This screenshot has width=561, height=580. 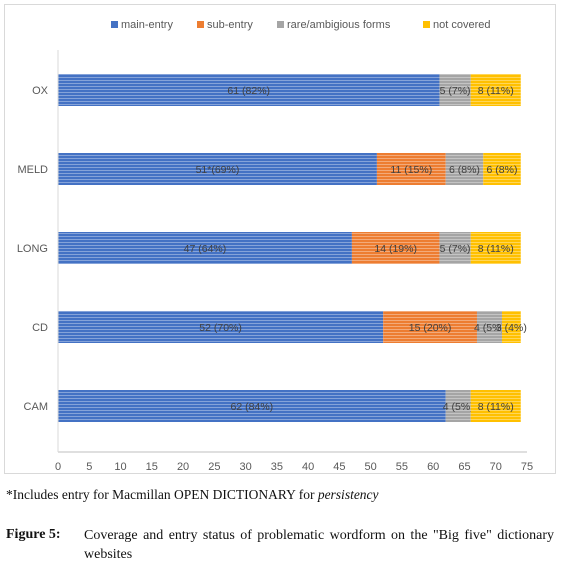 I want to click on data-label-OX-2: 5 (7%), so click(x=455, y=91).